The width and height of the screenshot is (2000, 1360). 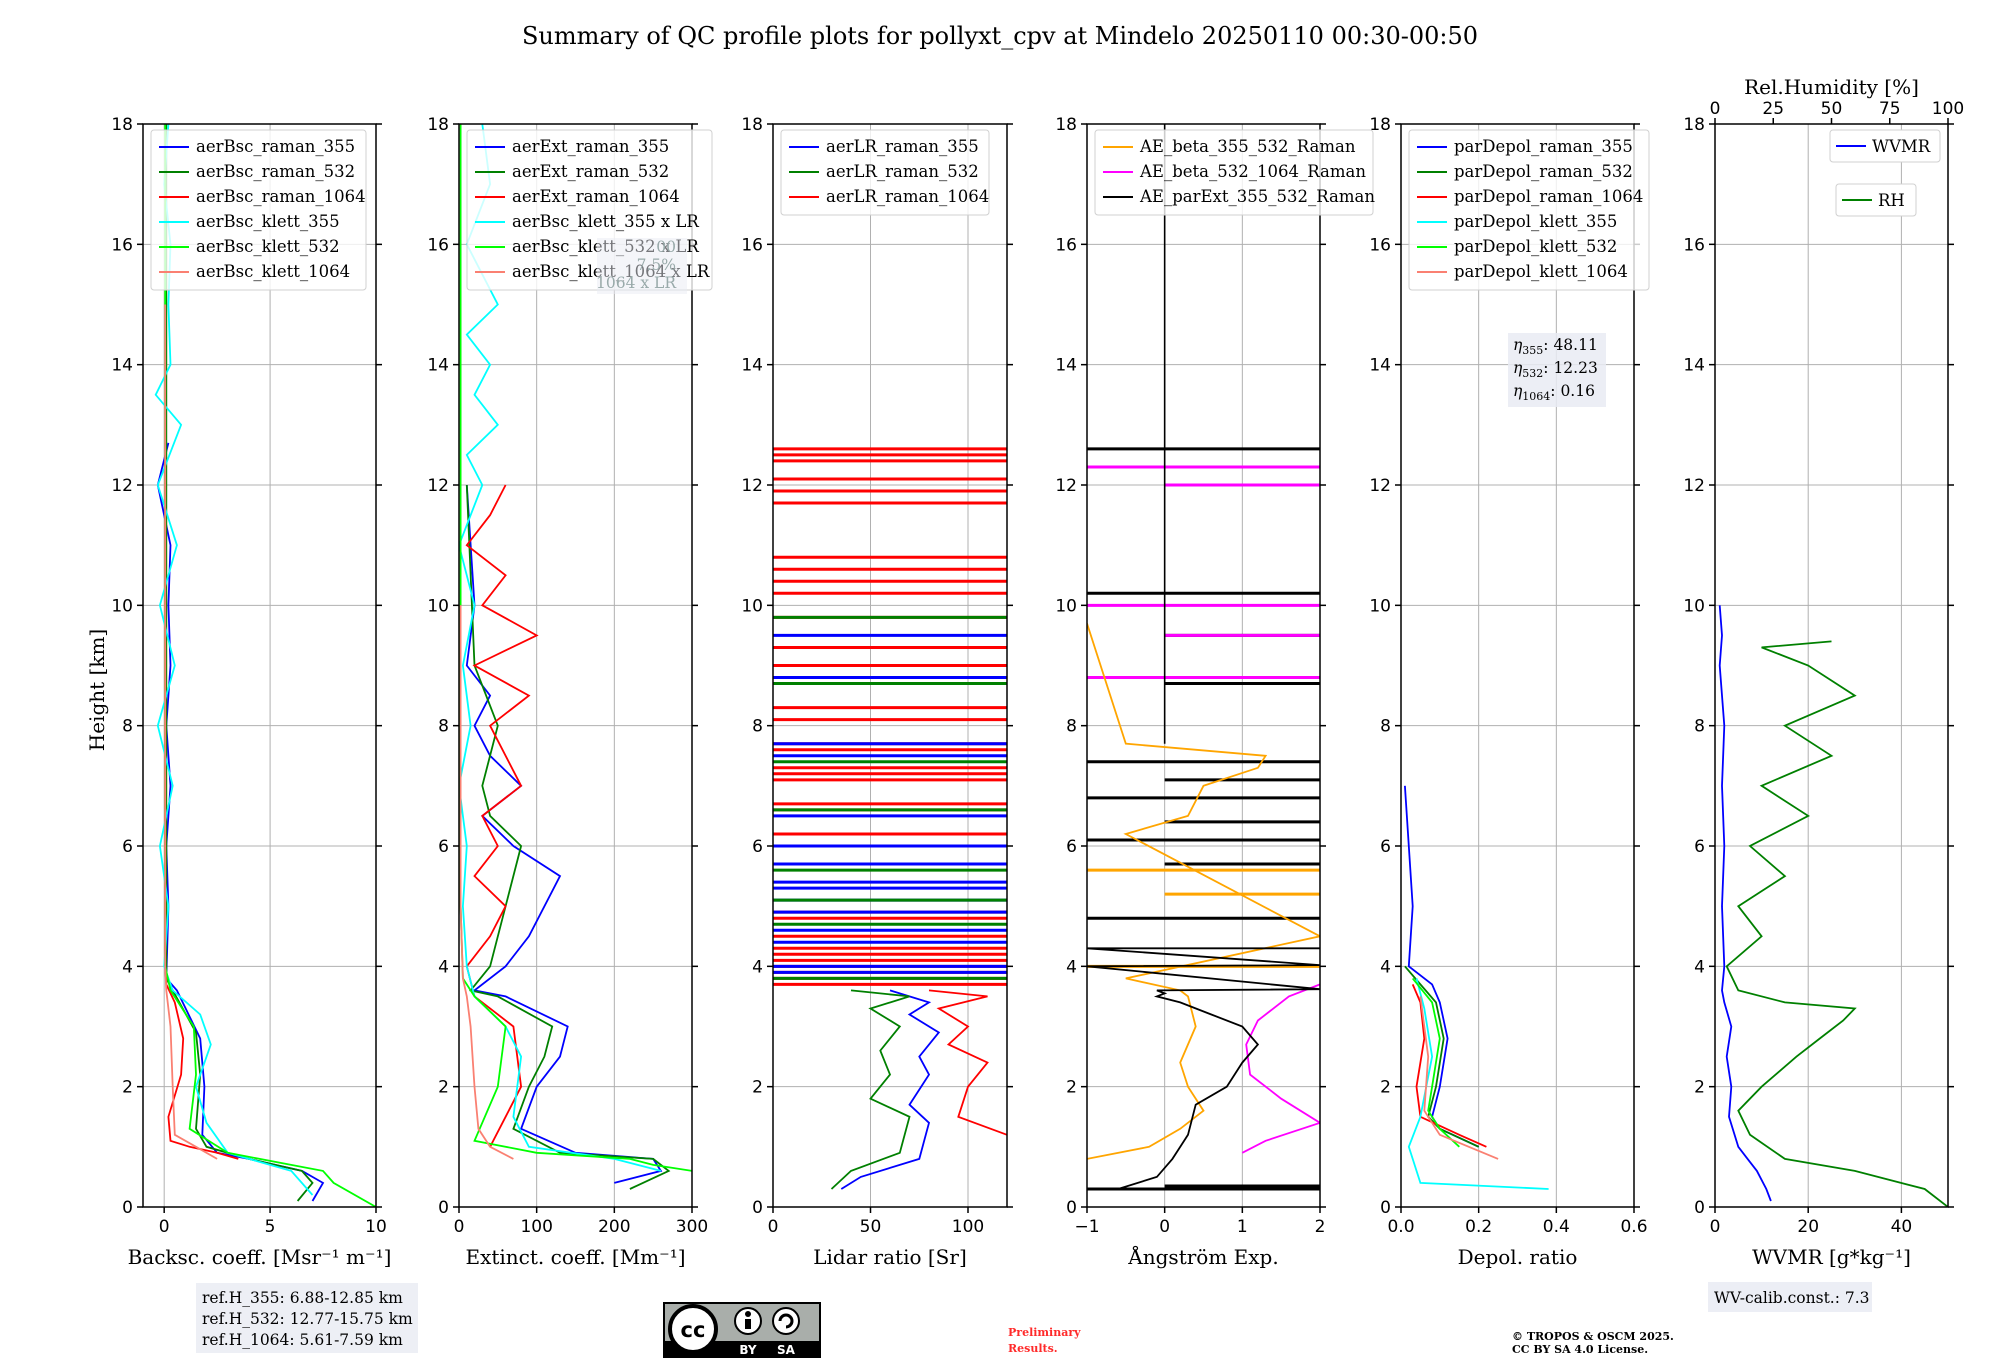 I want to click on eta-label-532: η532: 12.23, so click(x=1555, y=369).